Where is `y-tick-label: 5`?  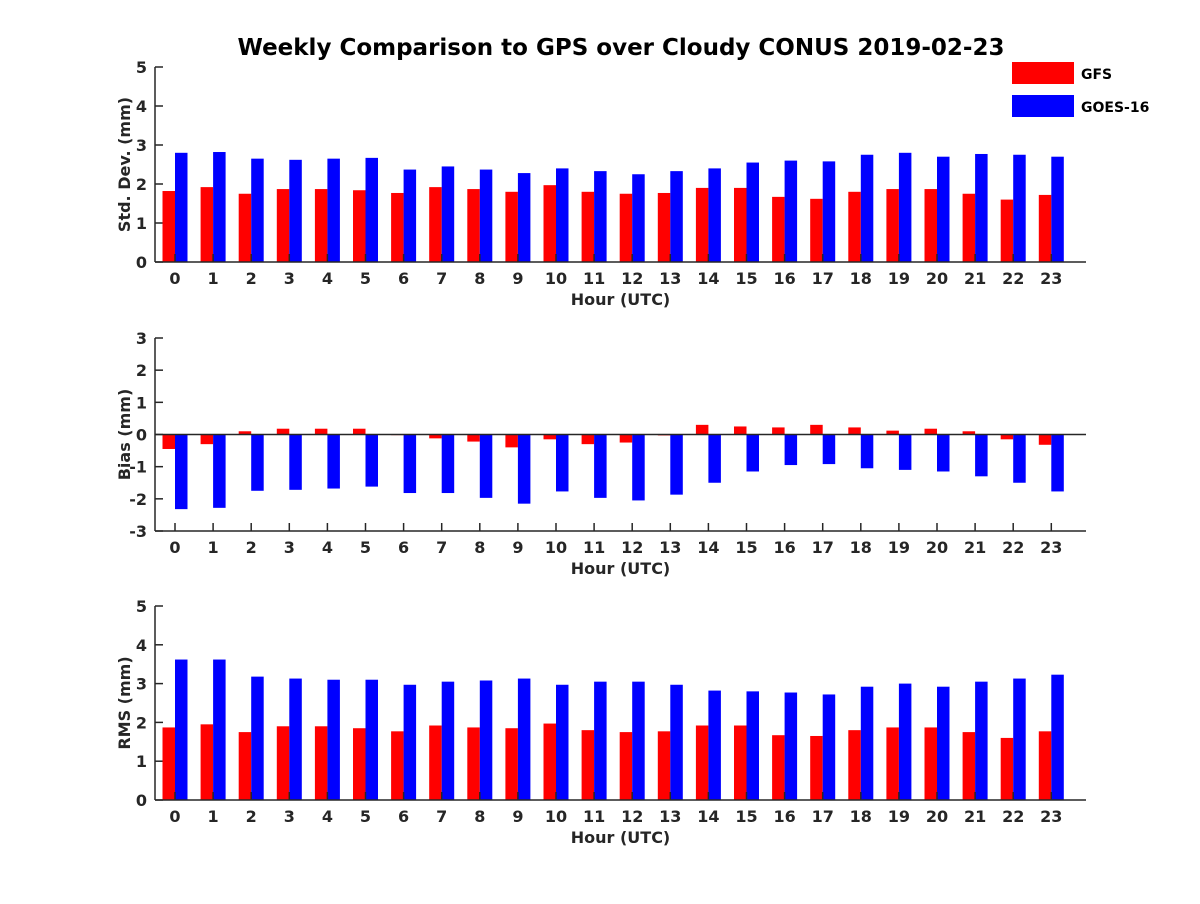
y-tick-label: 5 is located at coordinates (141, 67).